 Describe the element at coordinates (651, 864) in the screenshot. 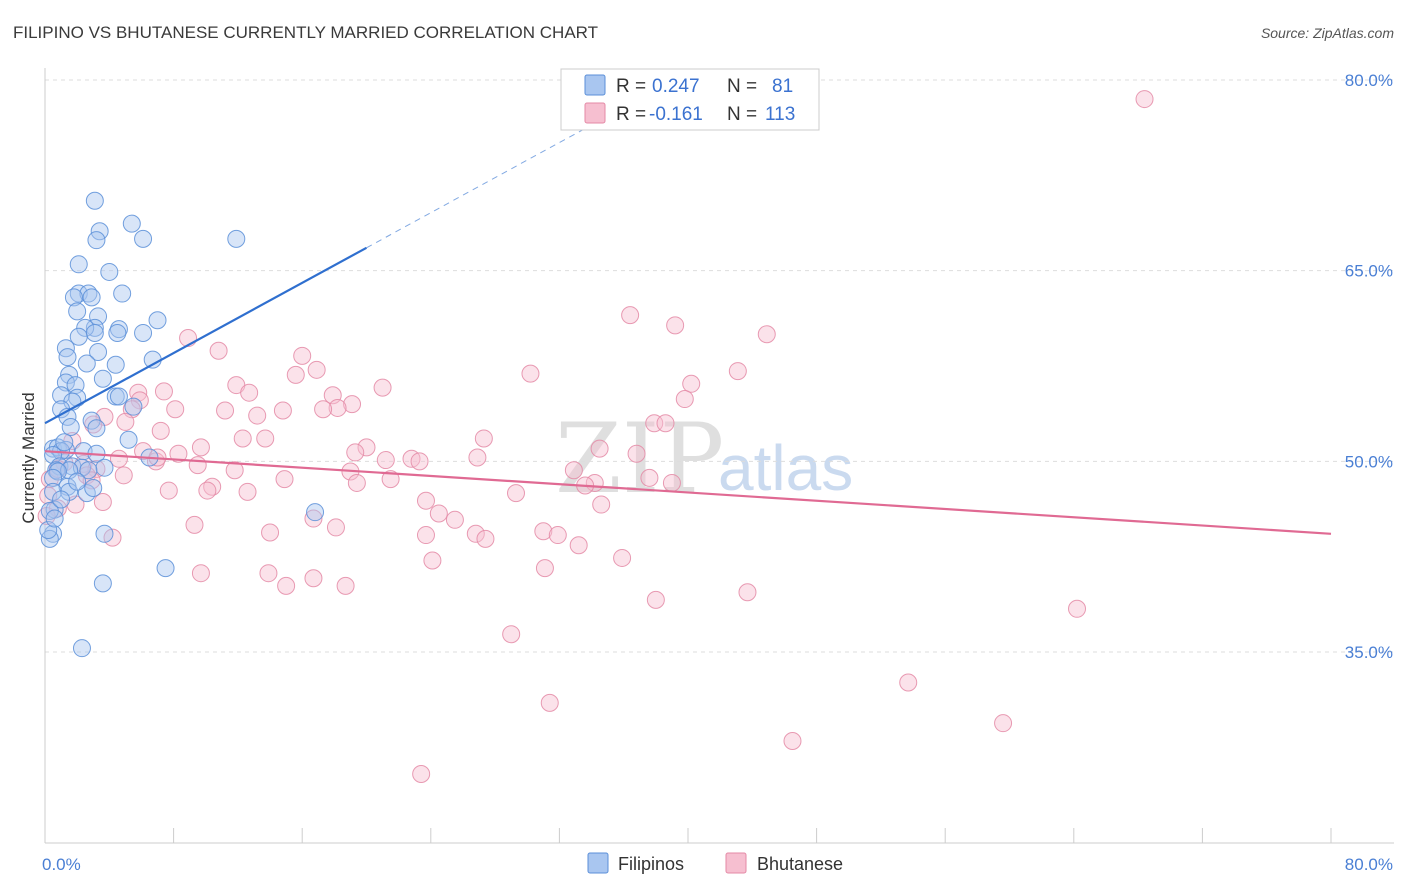

I see `legend-label-filipinos: Filipinos` at that location.